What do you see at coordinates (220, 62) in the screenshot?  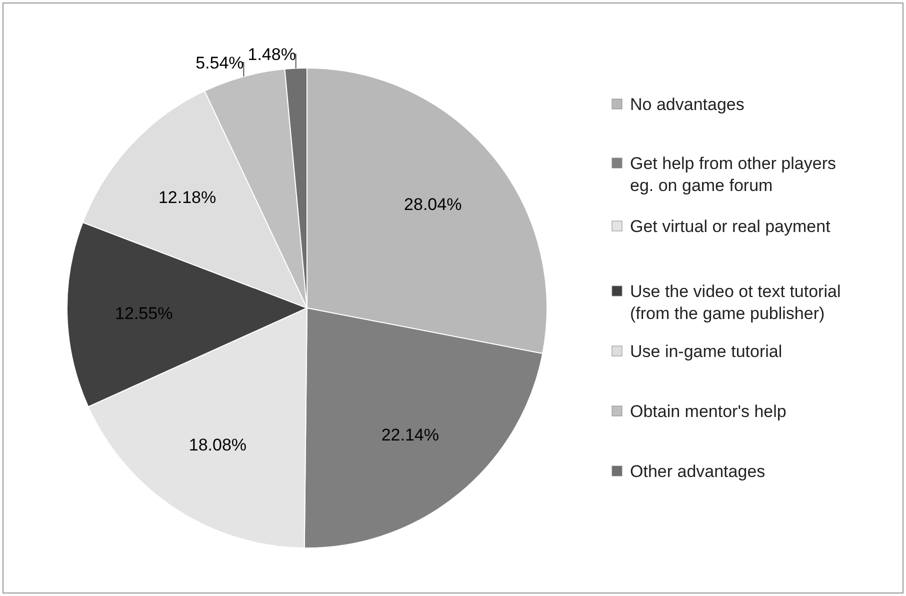 I see `data-label: 5.54%` at bounding box center [220, 62].